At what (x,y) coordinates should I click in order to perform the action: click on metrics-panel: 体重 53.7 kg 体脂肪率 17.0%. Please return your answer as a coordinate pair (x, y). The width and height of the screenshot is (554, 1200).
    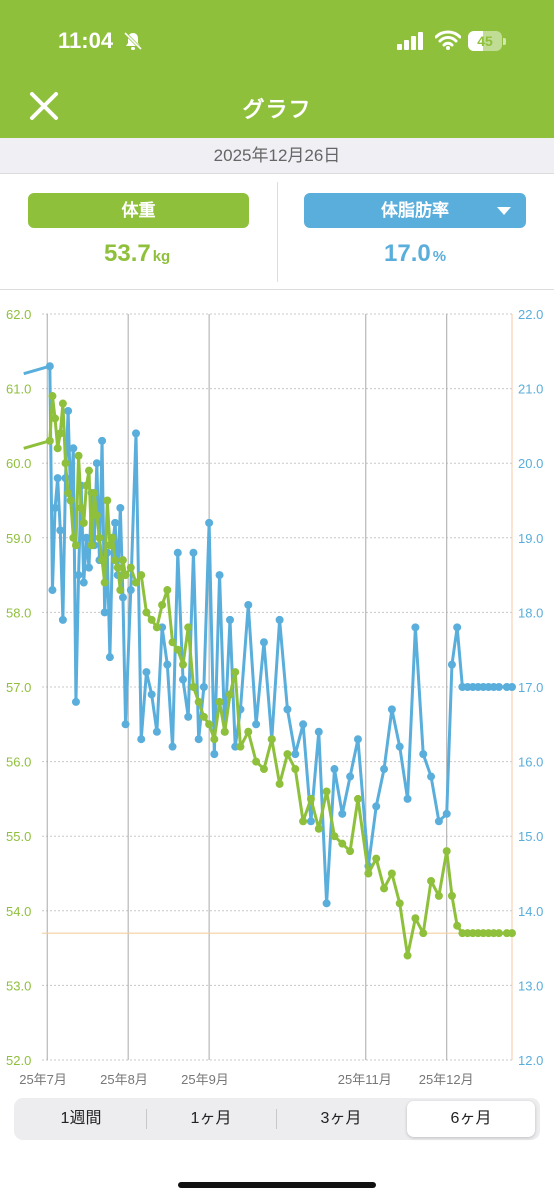
    Looking at the image, I should click on (277, 232).